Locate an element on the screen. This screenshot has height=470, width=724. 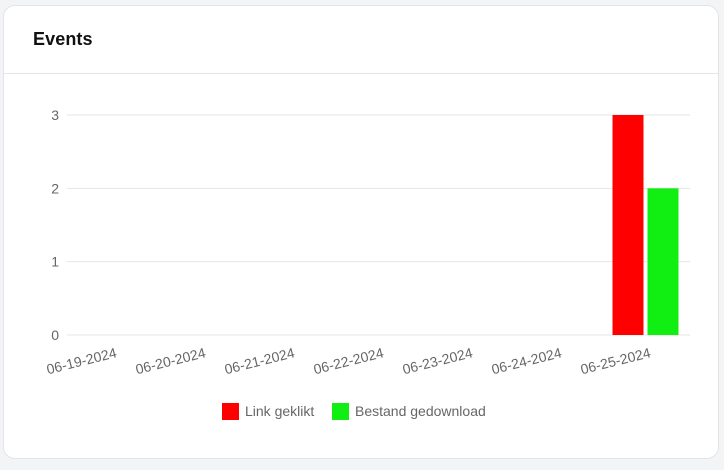
bar-bestand-gedownload is located at coordinates (663, 261).